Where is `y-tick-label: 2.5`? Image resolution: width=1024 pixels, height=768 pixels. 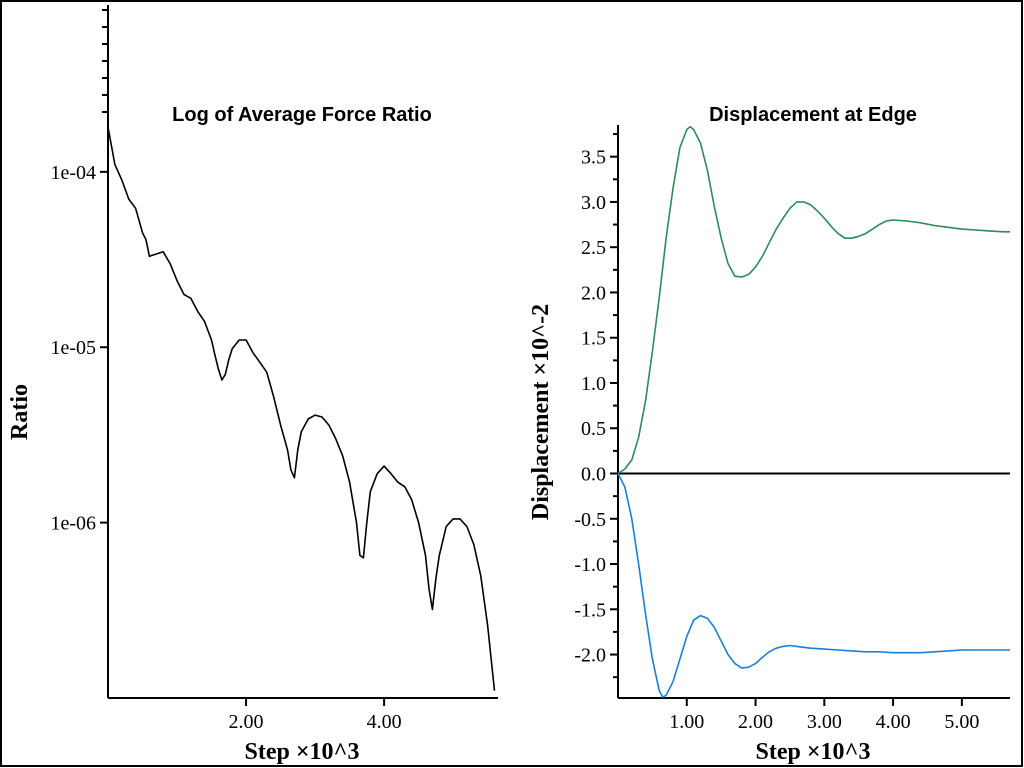 y-tick-label: 2.5 is located at coordinates (593, 248).